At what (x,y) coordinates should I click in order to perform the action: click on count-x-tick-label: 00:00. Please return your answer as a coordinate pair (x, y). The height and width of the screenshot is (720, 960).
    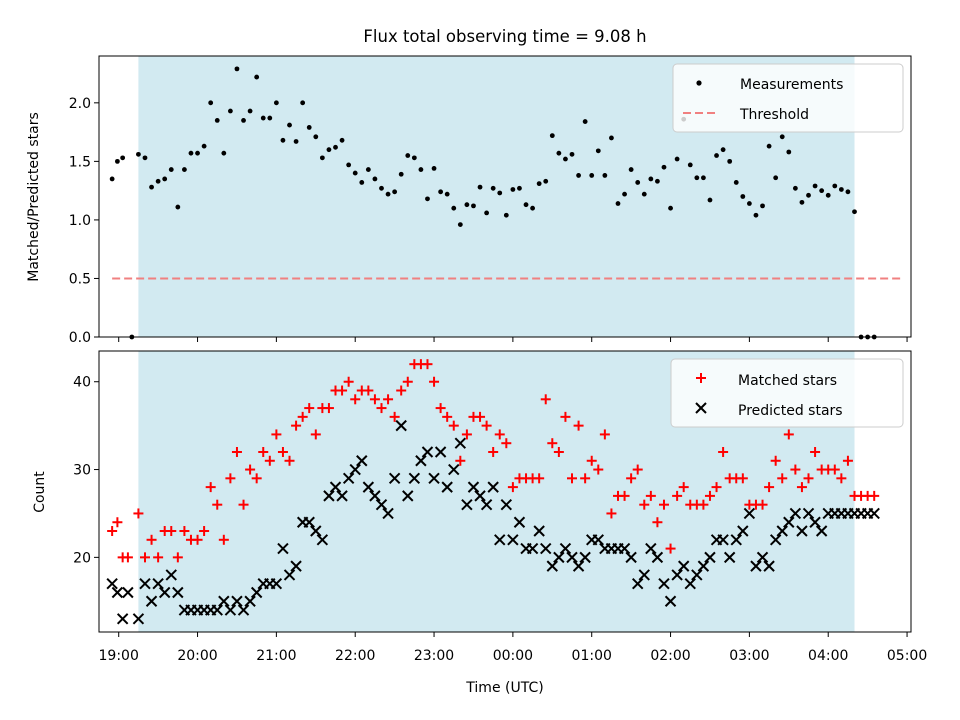
    Looking at the image, I should click on (513, 656).